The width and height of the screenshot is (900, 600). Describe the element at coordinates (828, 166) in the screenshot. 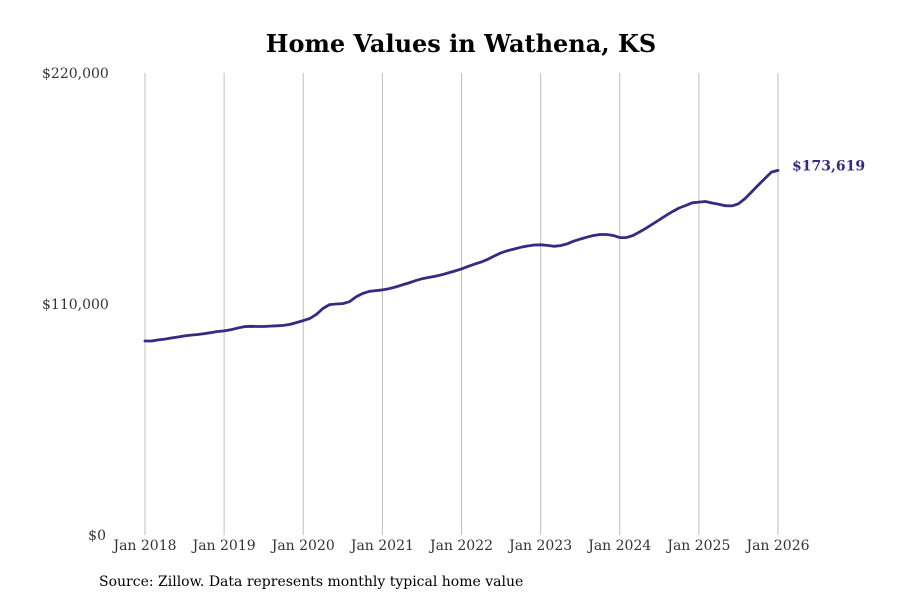

I see `end-value-label: $173,619` at that location.